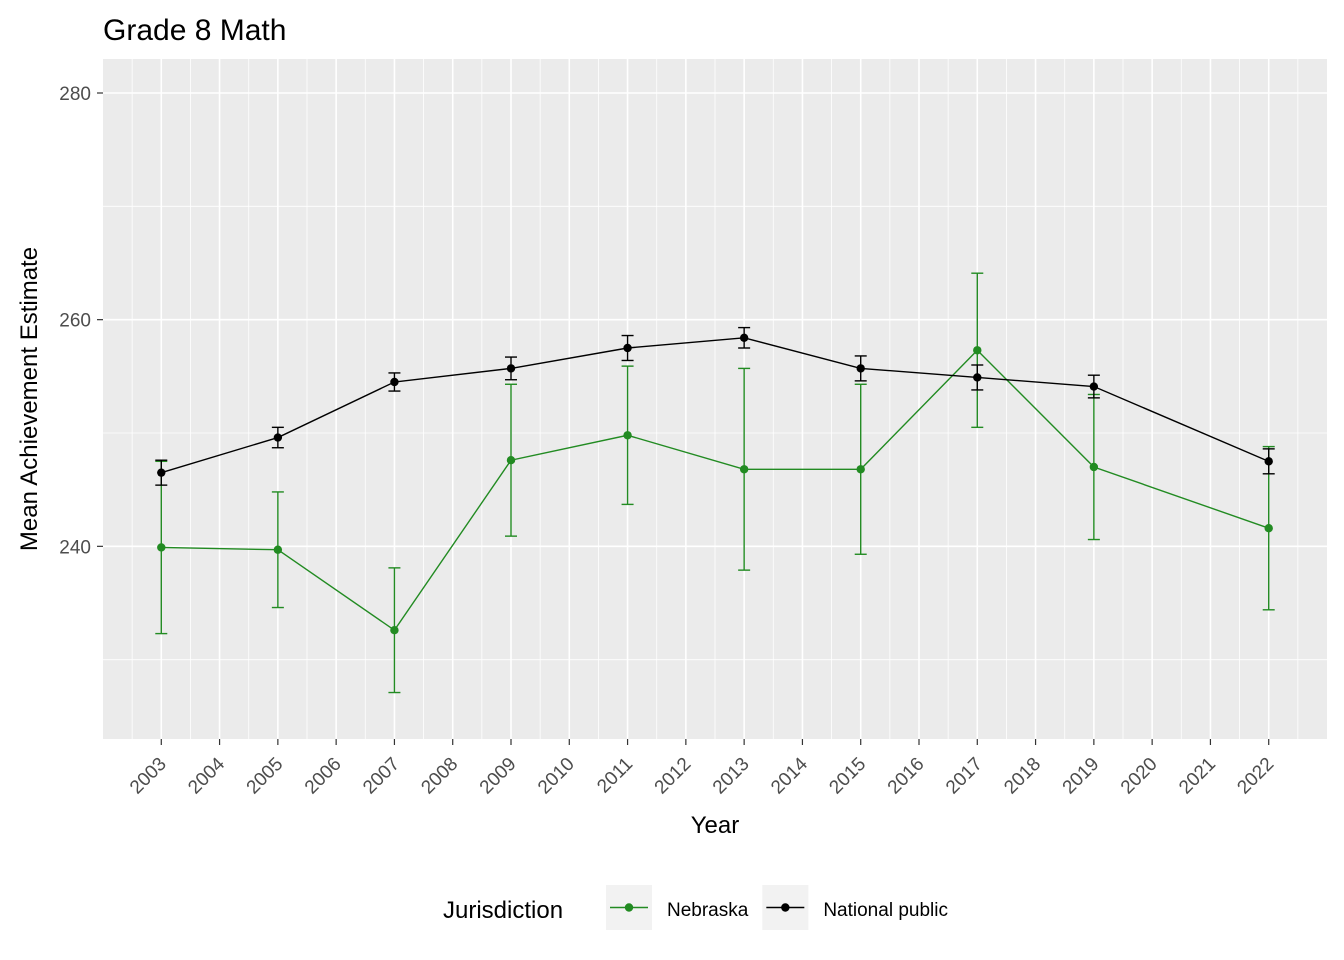  I want to click on x-tick-label: 2005, so click(265, 776).